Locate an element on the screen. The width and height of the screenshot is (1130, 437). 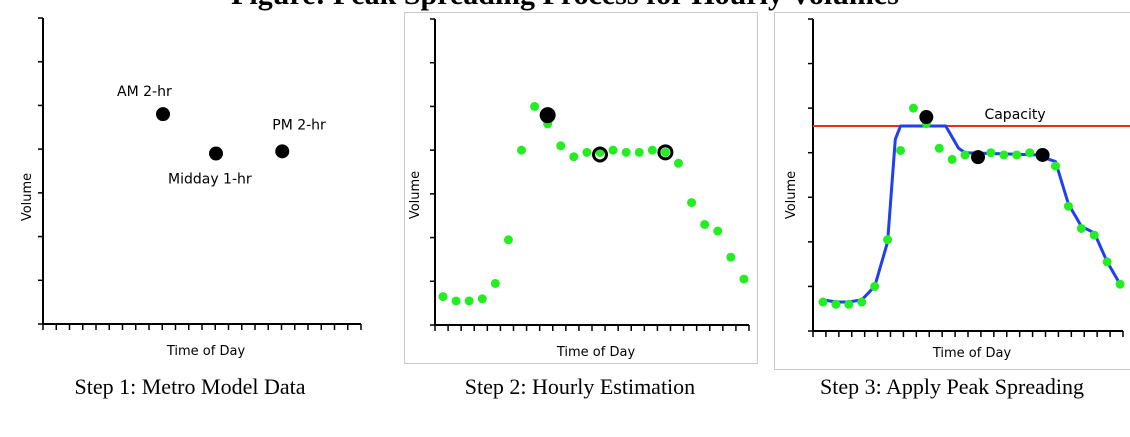
caption-step1: Step 1: Metro Model Data is located at coordinates (190, 386).